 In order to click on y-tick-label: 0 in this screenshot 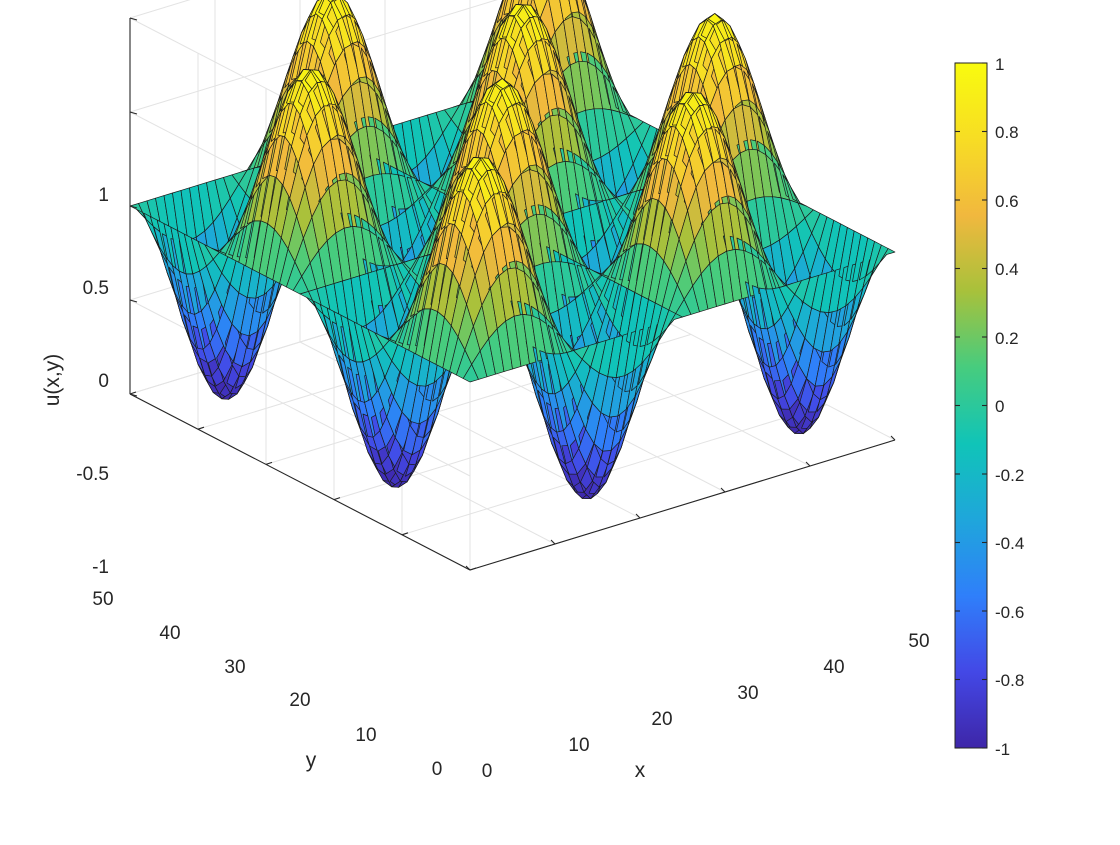, I will do `click(437, 769)`.